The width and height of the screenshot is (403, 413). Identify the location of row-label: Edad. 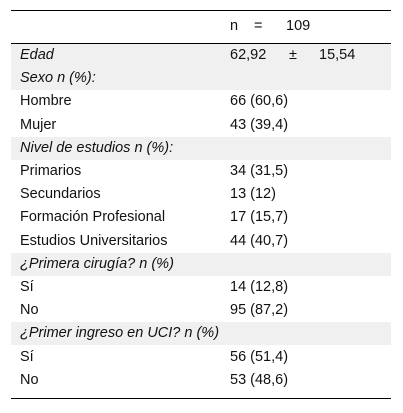
(37, 55).